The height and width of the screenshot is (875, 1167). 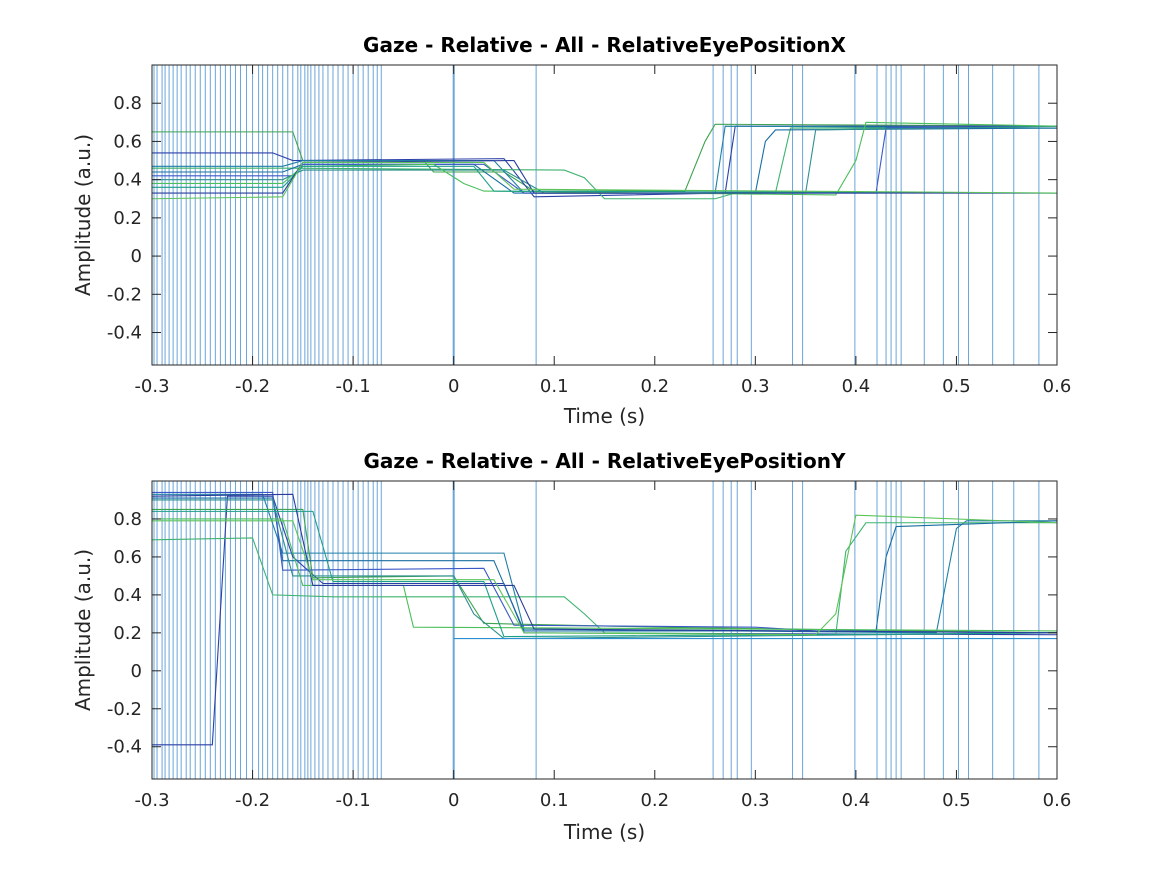 I want to click on data-lines, so click(x=604, y=160).